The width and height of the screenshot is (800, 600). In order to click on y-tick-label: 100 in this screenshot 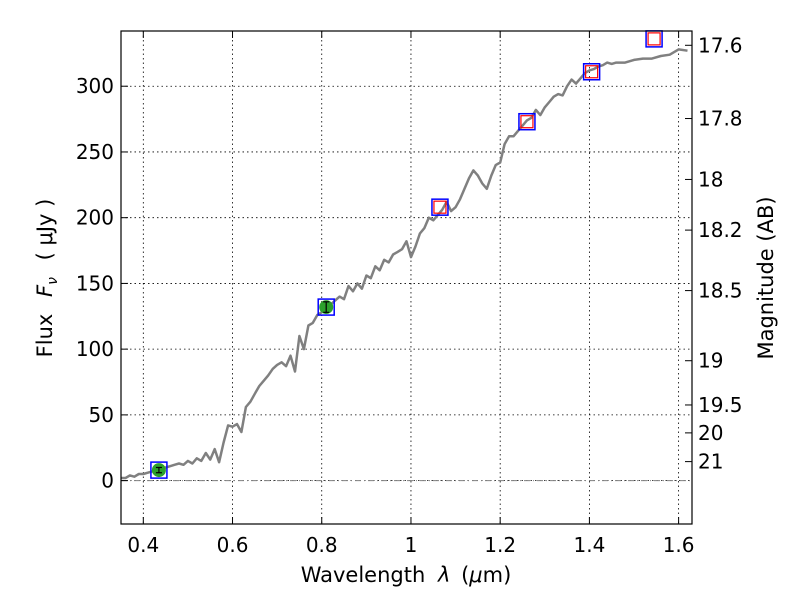, I will do `click(95, 349)`.